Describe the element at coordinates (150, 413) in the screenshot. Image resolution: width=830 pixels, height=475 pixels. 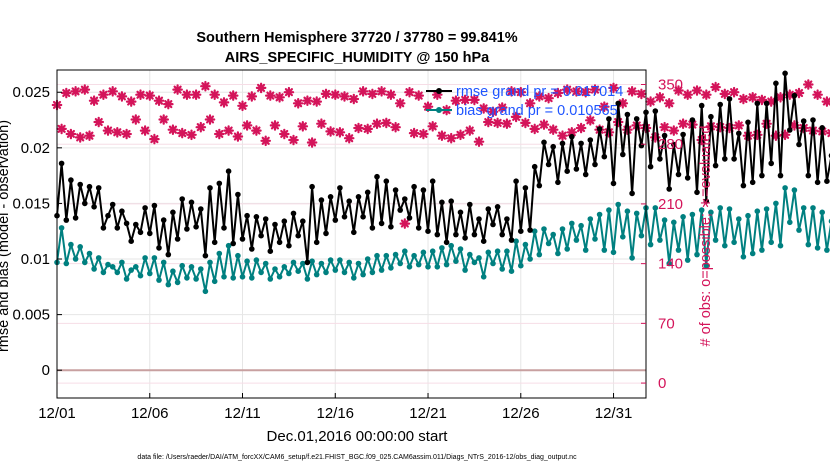
I see `x-tick-label: 12/06` at that location.